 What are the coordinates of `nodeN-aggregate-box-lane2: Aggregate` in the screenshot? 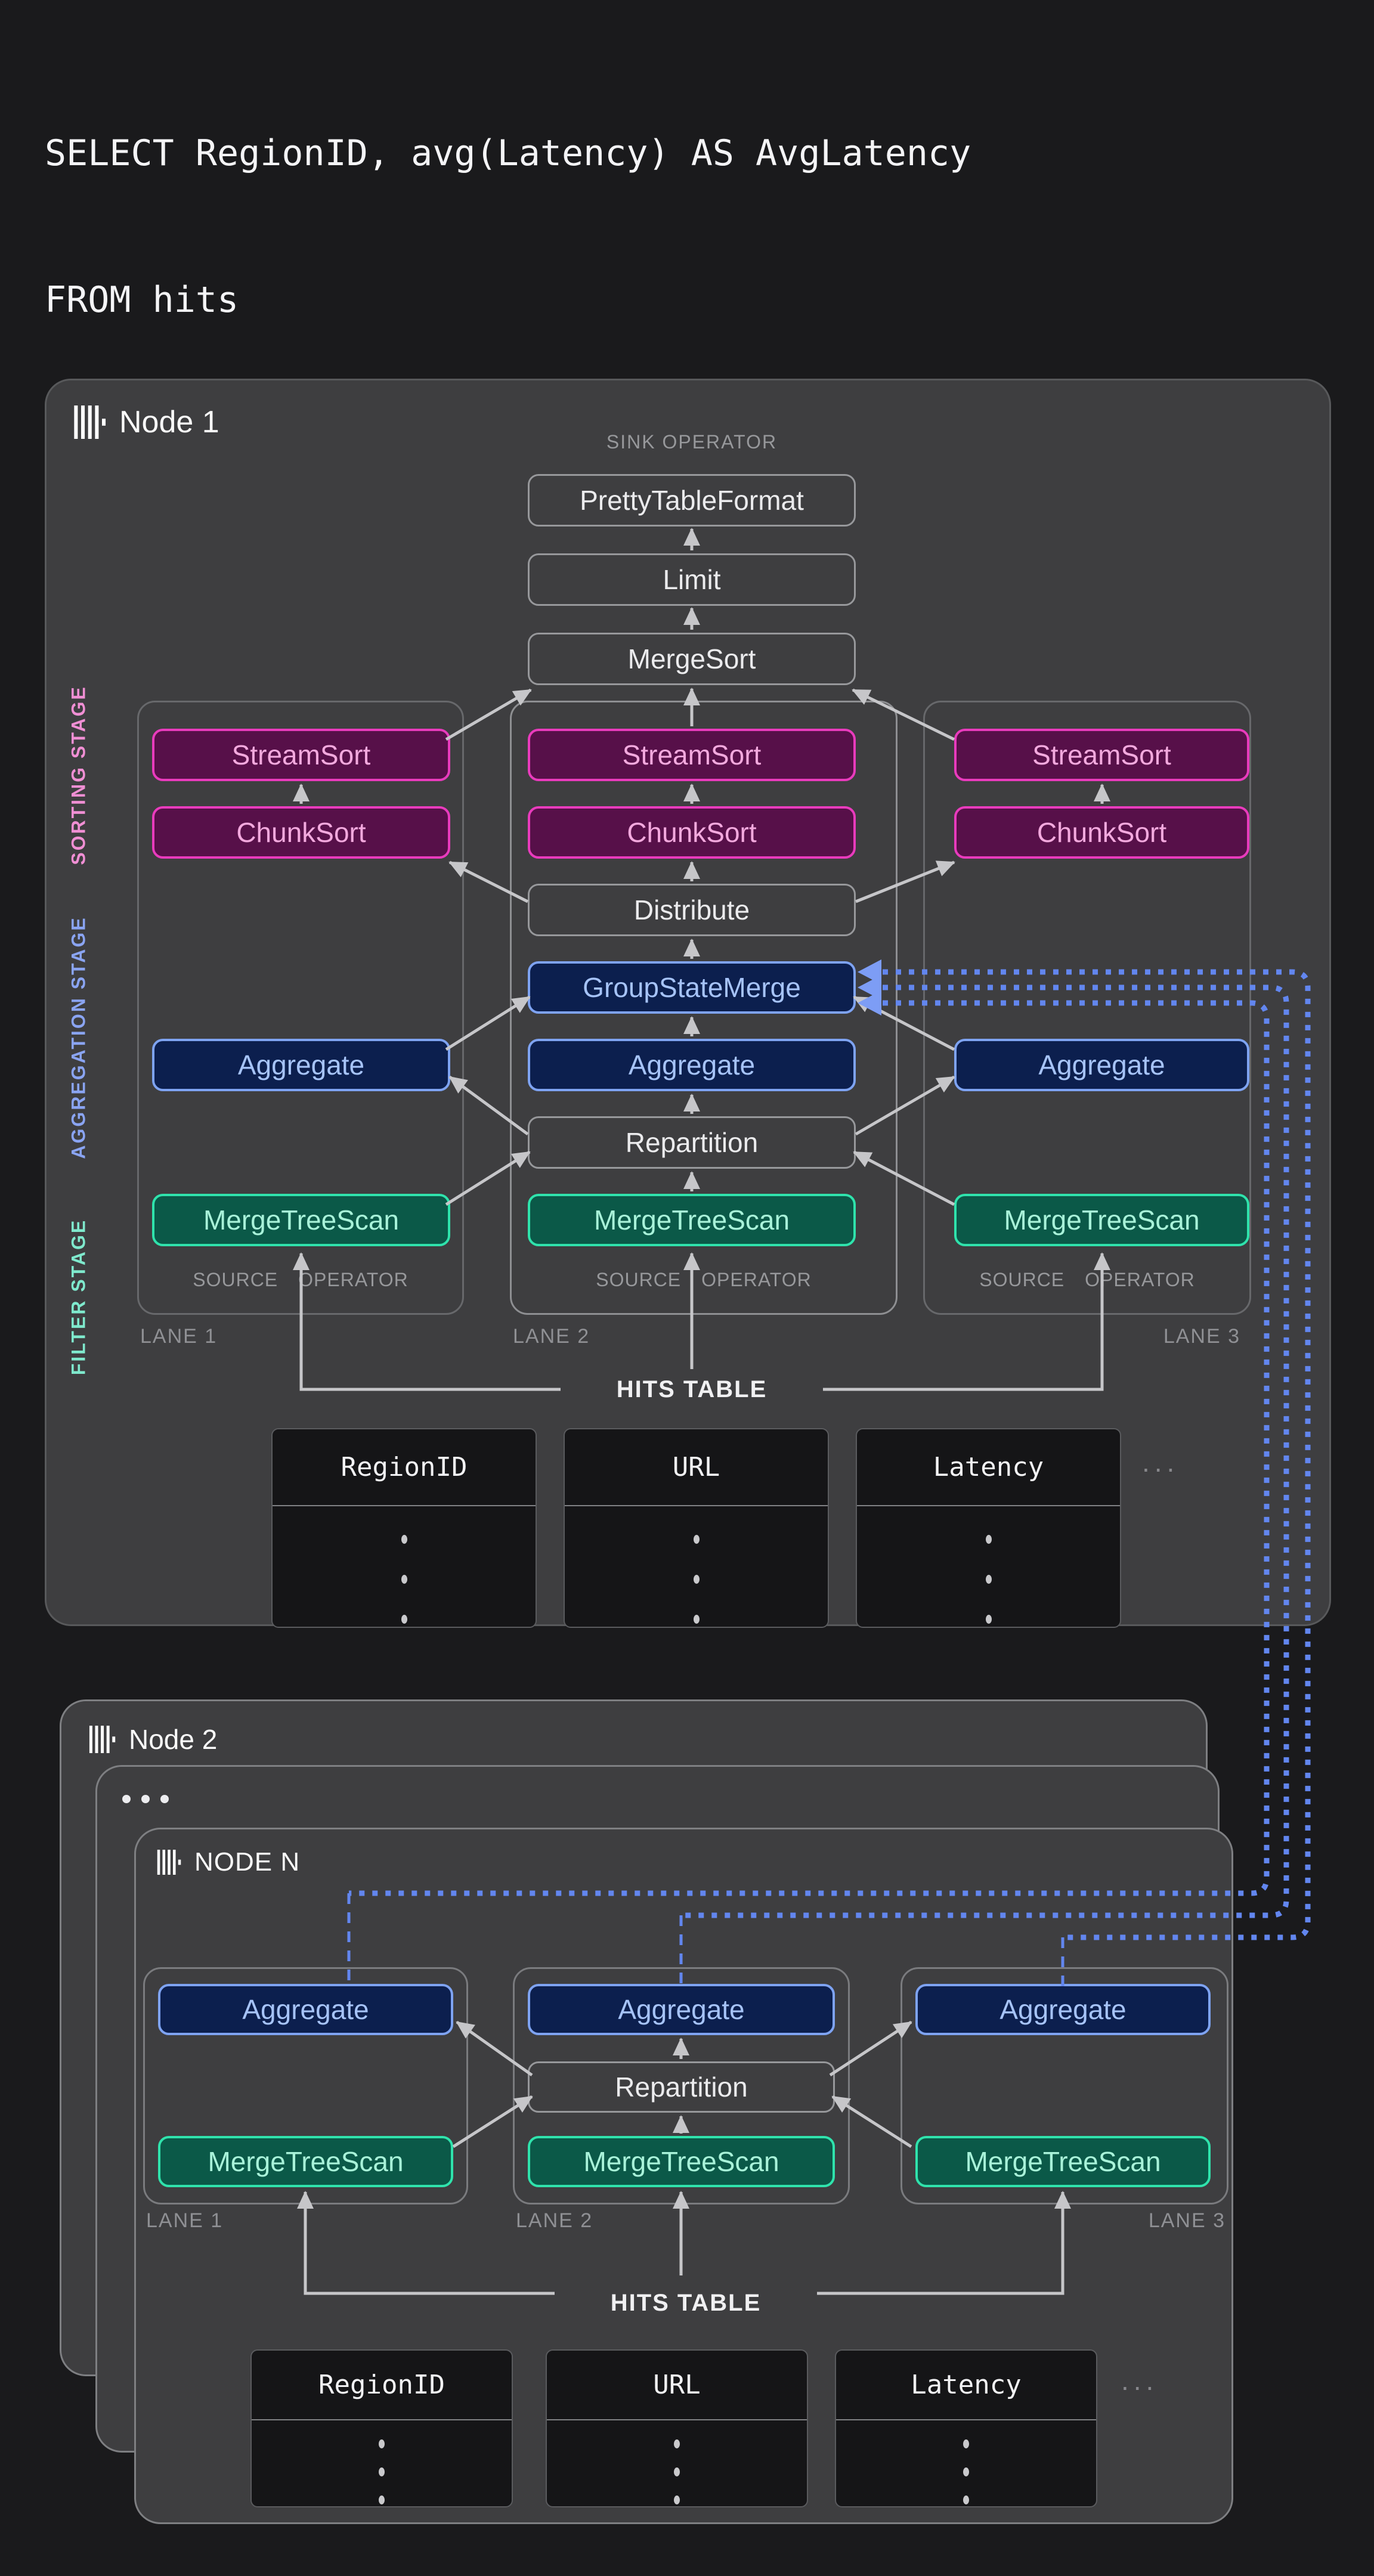 It's located at (681, 2009).